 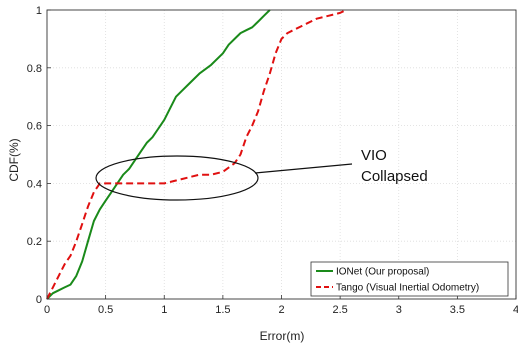 I want to click on y-axis-label: CDF(%), so click(x=14, y=159).